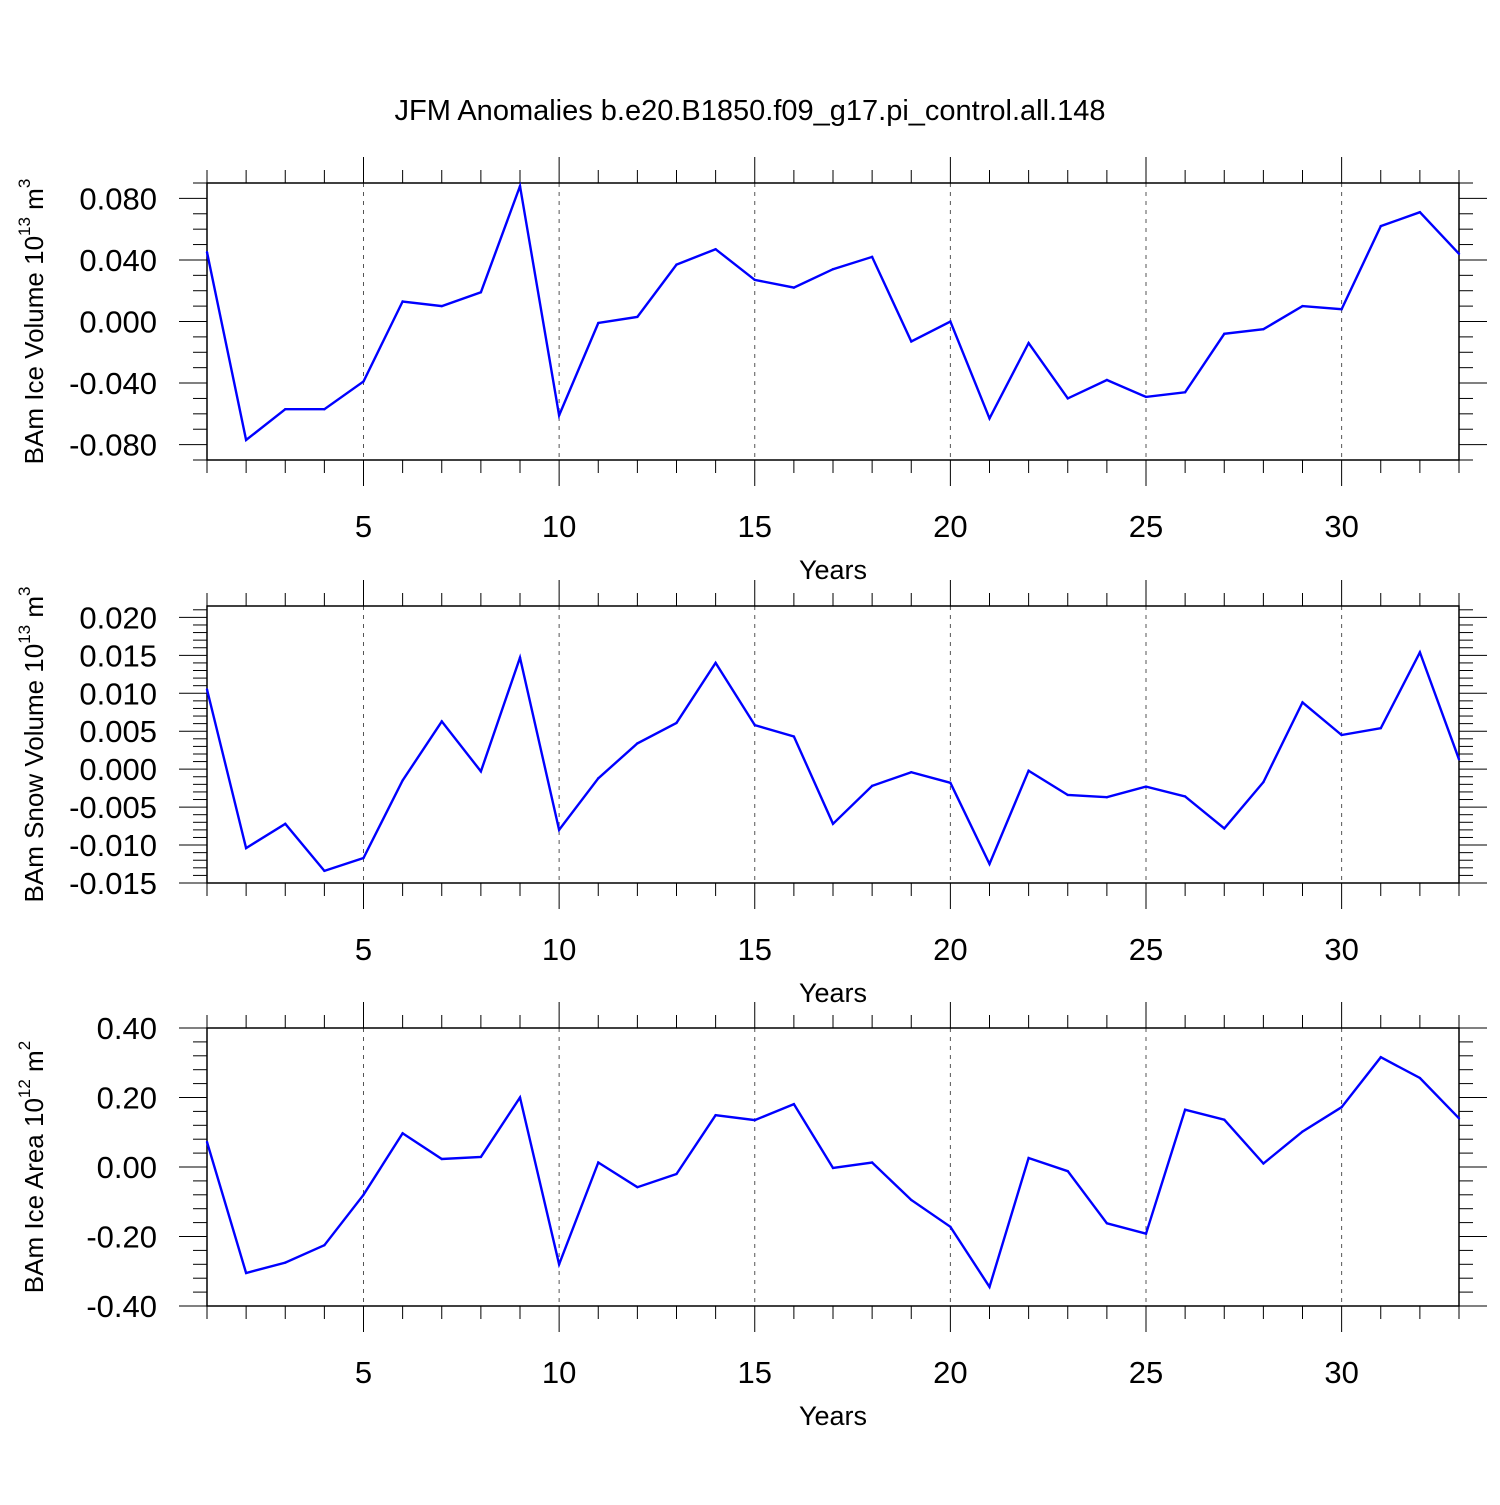  I want to click on y-axis-title-part: 12, so click(24, 1088).